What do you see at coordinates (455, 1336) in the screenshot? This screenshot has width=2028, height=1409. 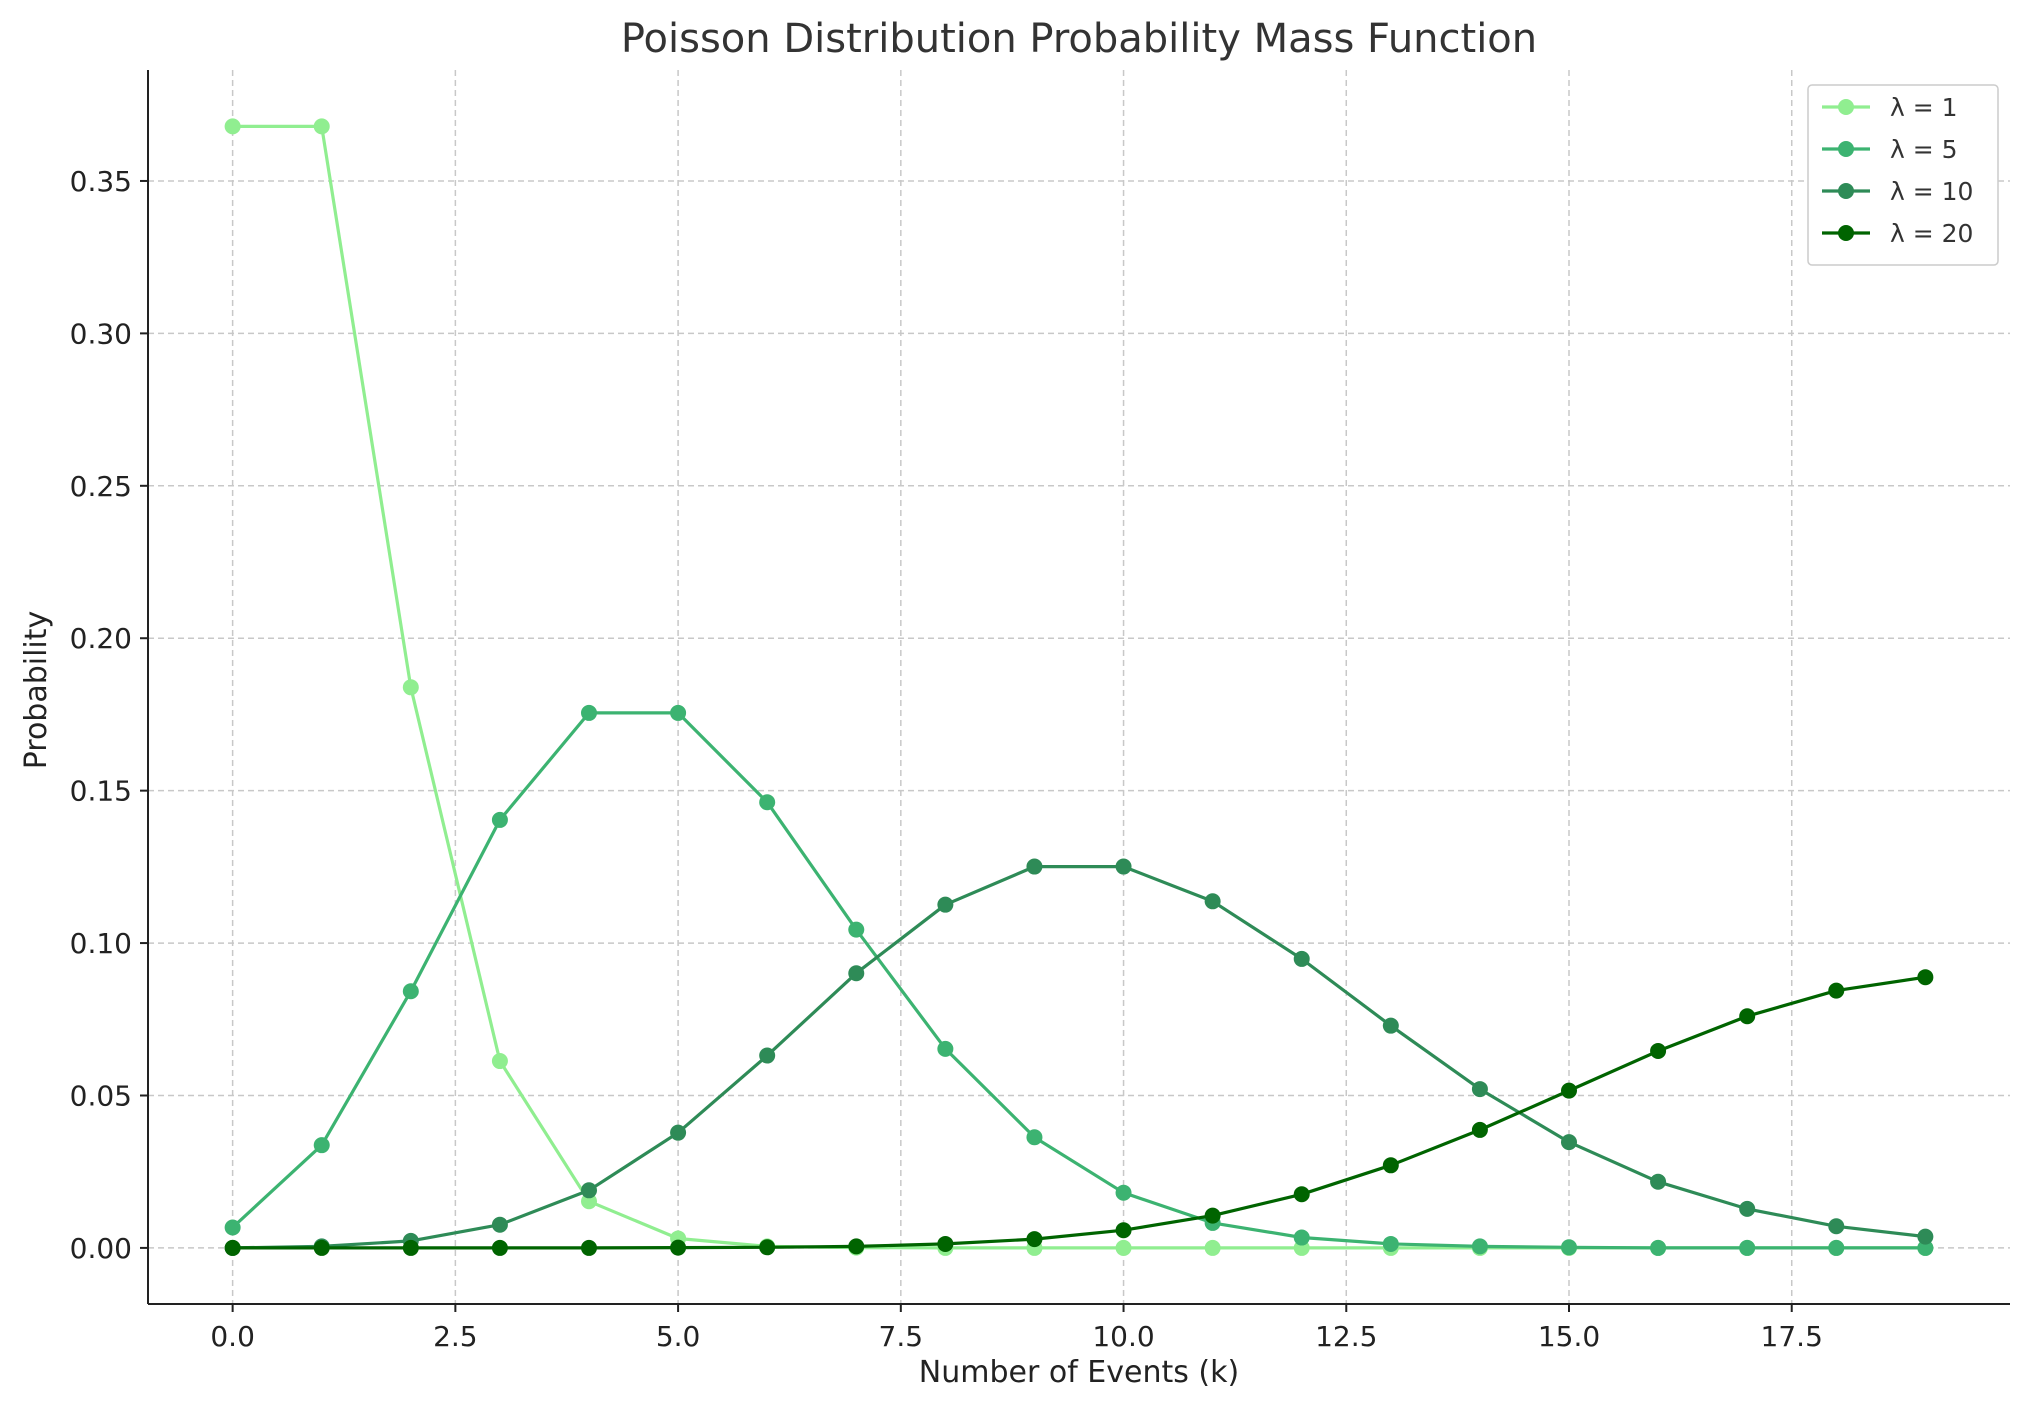 I see `x-tick-label: 2.5` at bounding box center [455, 1336].